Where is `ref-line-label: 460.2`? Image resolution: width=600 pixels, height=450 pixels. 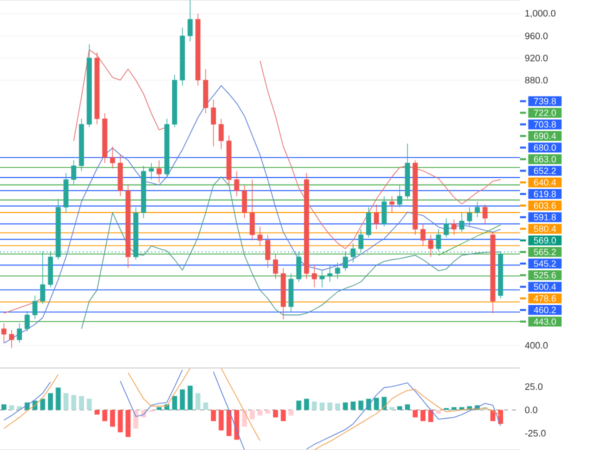 ref-line-label: 460.2 is located at coordinates (545, 310).